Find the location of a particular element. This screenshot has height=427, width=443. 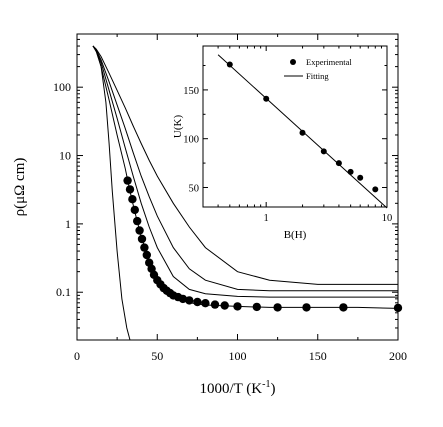

inset-y-tick-label: 50 is located at coordinates (194, 188).